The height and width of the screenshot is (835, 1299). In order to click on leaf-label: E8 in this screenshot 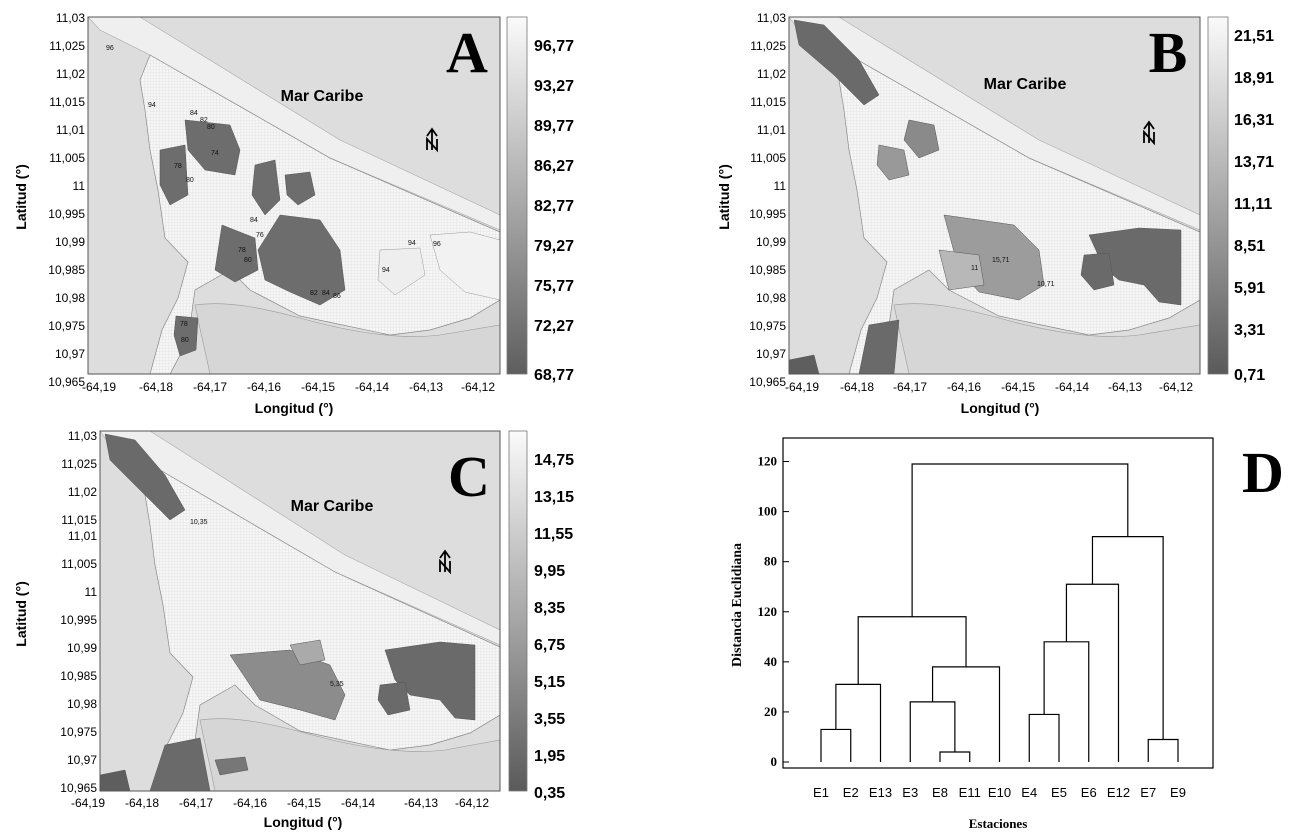, I will do `click(940, 792)`.